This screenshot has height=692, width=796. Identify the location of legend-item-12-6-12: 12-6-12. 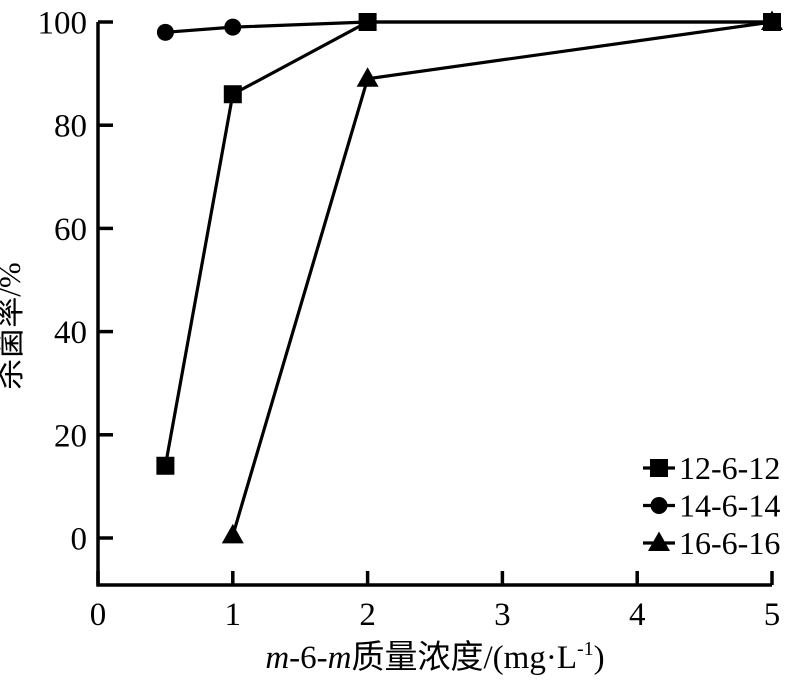
(711, 468).